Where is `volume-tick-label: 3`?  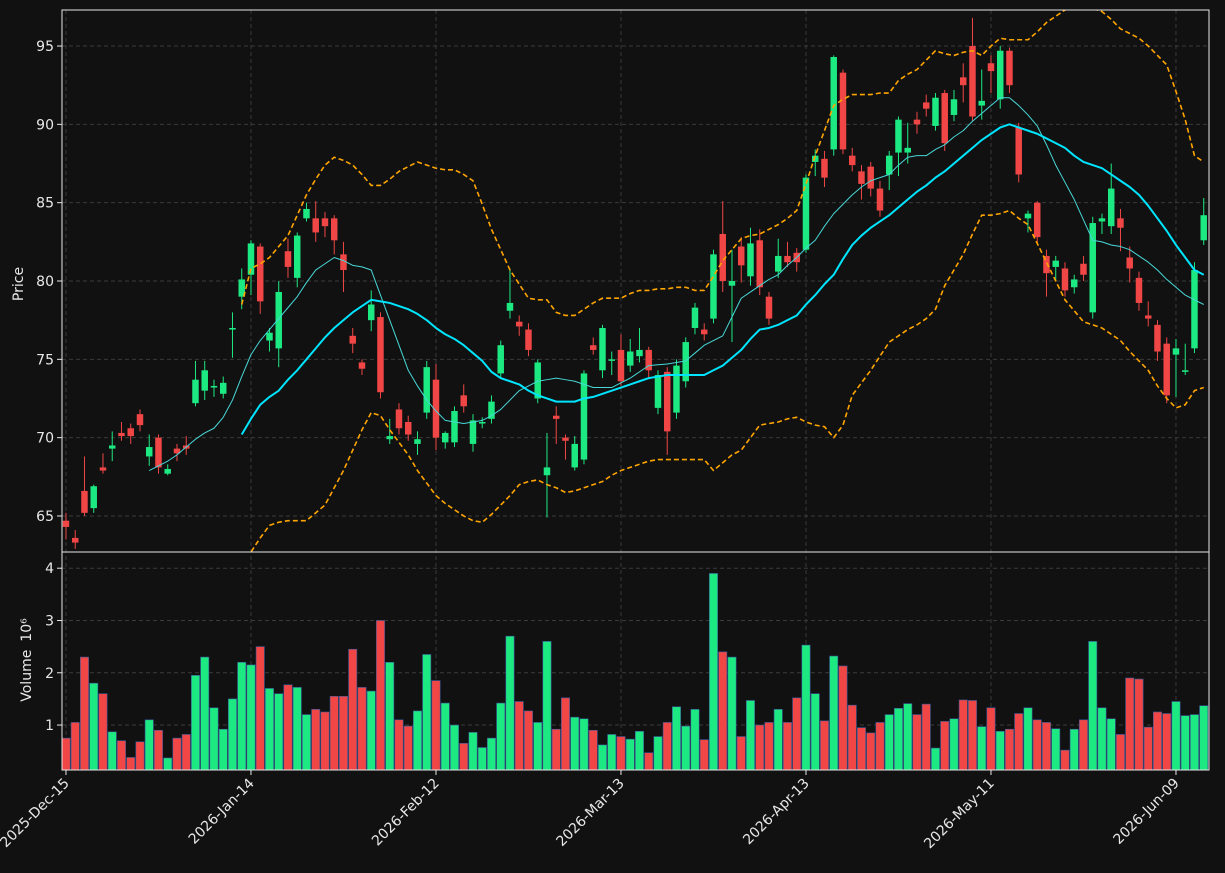
volume-tick-label: 3 is located at coordinates (49, 621).